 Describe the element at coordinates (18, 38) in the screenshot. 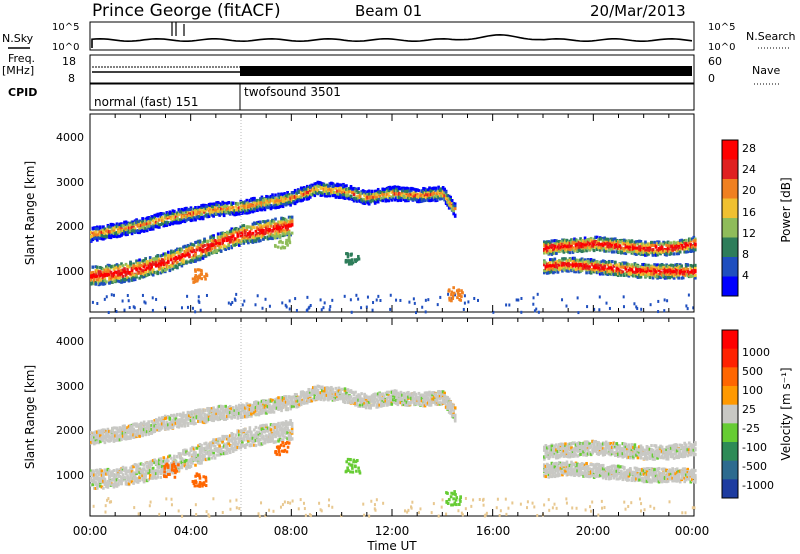

I see `noise-left-label: N.Sky` at that location.